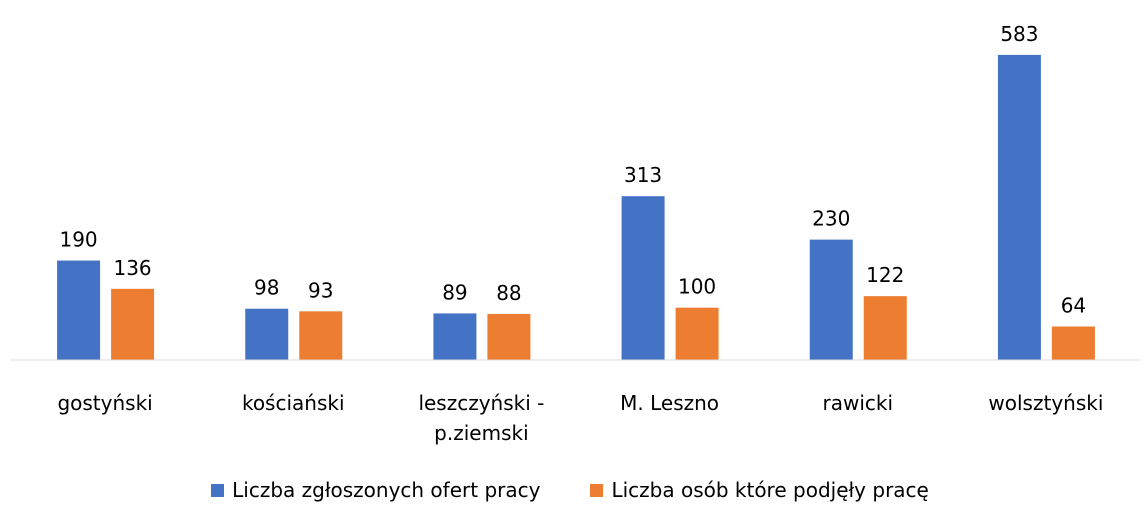 This screenshot has width=1140, height=508. What do you see at coordinates (454, 292) in the screenshot?
I see `data-label: 89` at bounding box center [454, 292].